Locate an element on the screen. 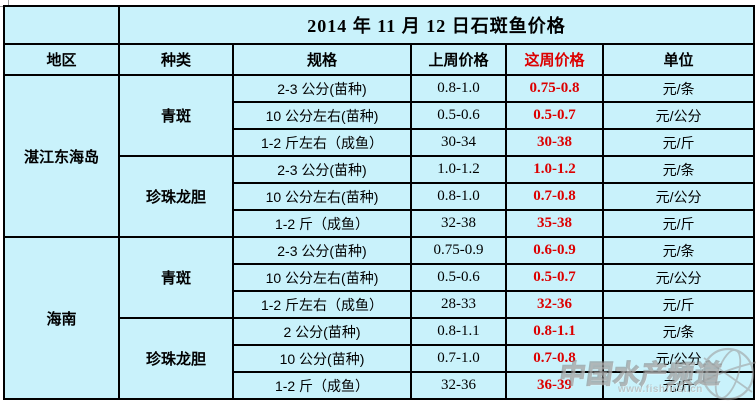 This screenshot has height=409, width=756. last-week-price-cell: 30-34 is located at coordinates (458, 142).